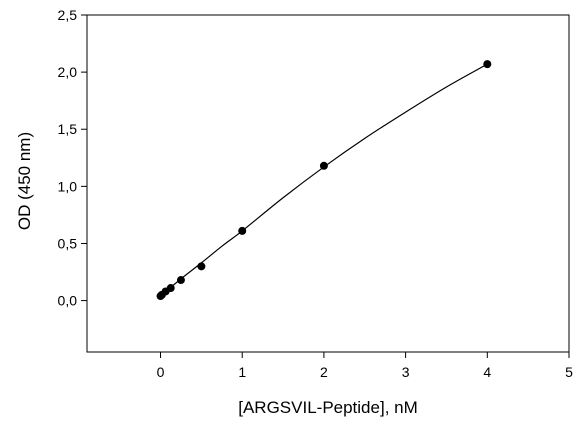 The height and width of the screenshot is (423, 583). What do you see at coordinates (68, 186) in the screenshot?
I see `y-tick-label: 1,0` at bounding box center [68, 186].